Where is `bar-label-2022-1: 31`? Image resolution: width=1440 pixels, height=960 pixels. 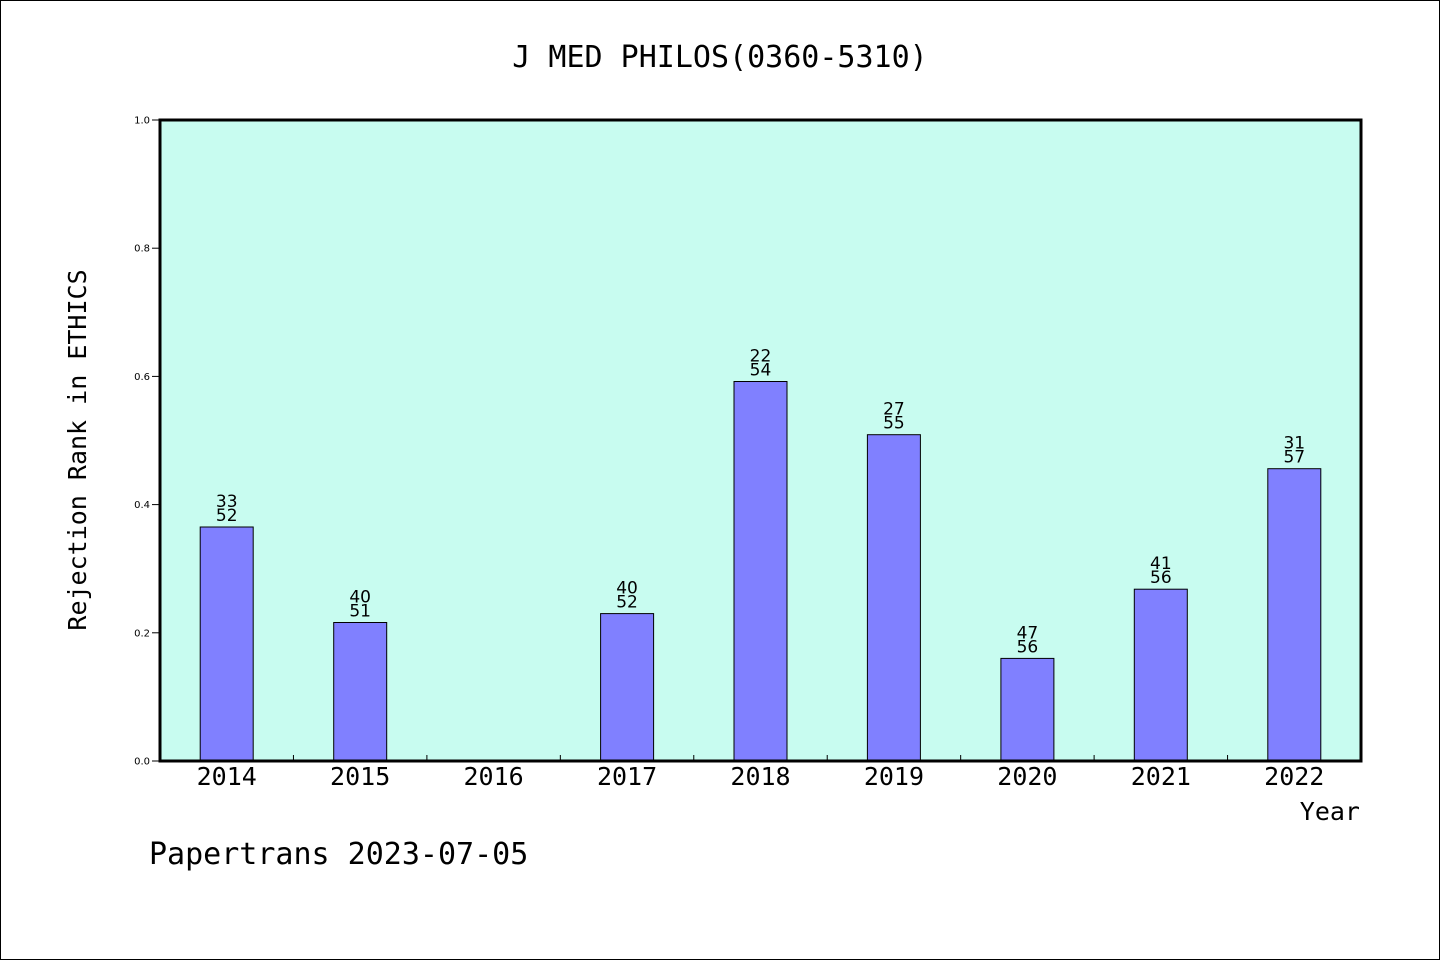
bar-label-2022-1: 31 is located at coordinates (1294, 444).